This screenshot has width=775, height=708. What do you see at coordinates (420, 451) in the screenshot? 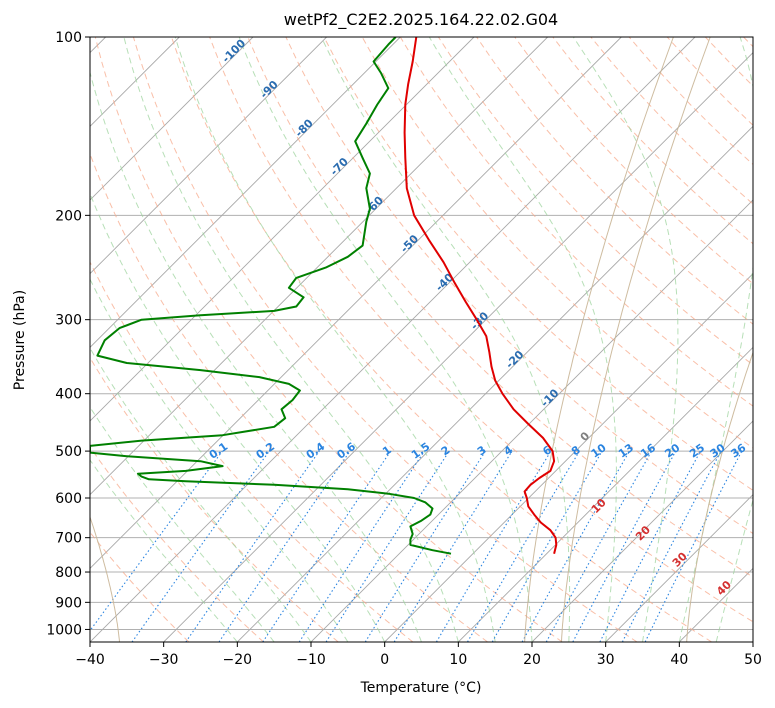
I see `mixing-ratio-label: 1.5` at bounding box center [420, 451].